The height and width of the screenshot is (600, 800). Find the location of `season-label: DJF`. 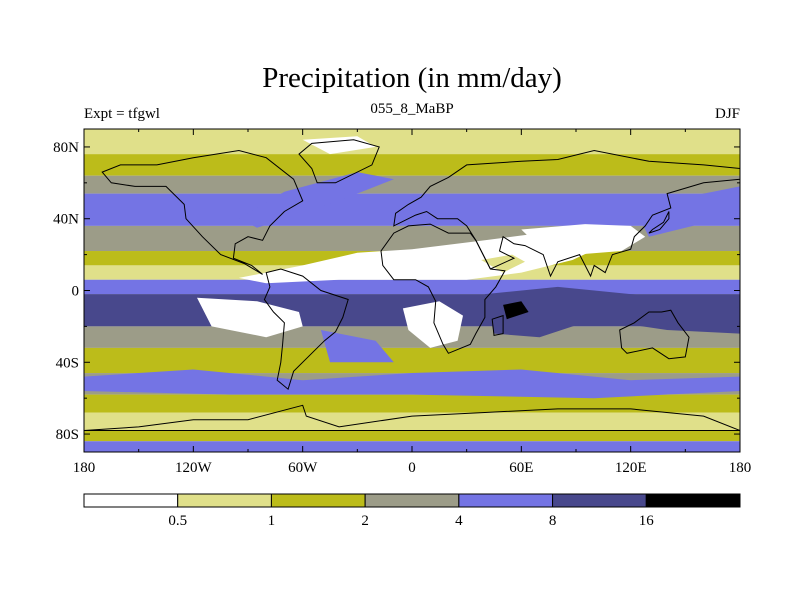

season-label: DJF is located at coordinates (727, 114).